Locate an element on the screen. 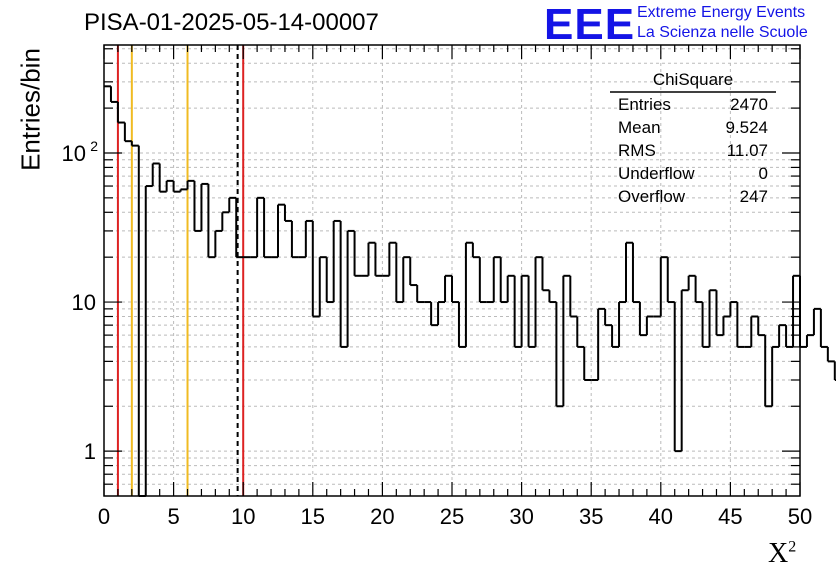 This screenshot has width=836, height=572. stats-row-value: 247 is located at coordinates (754, 196).